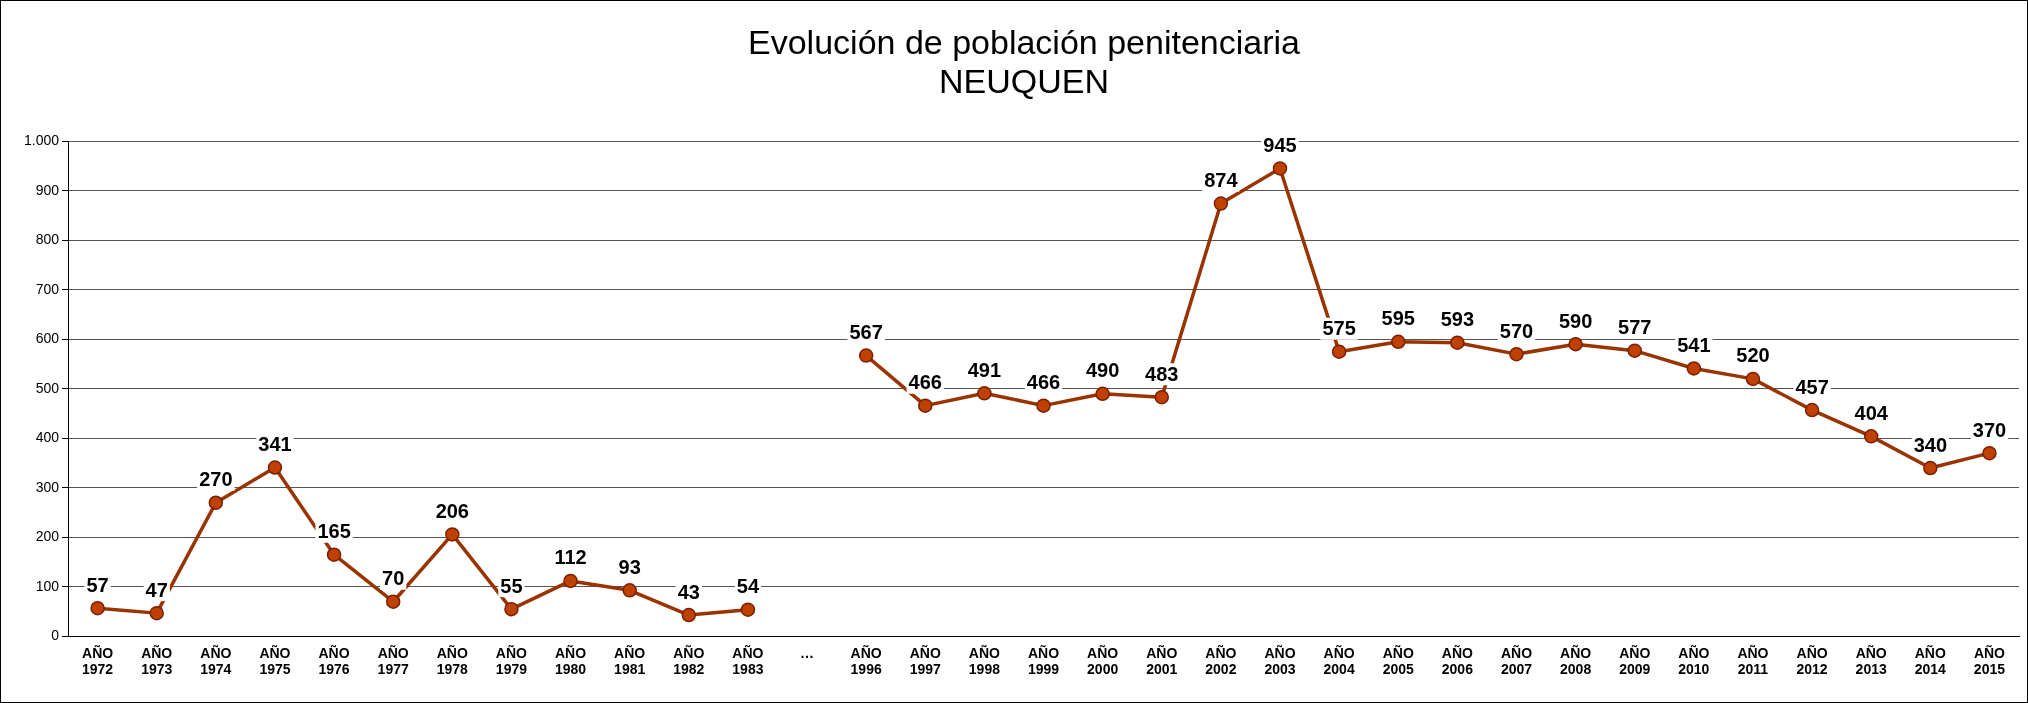  I want to click on y-tick-label: 900, so click(47, 189).